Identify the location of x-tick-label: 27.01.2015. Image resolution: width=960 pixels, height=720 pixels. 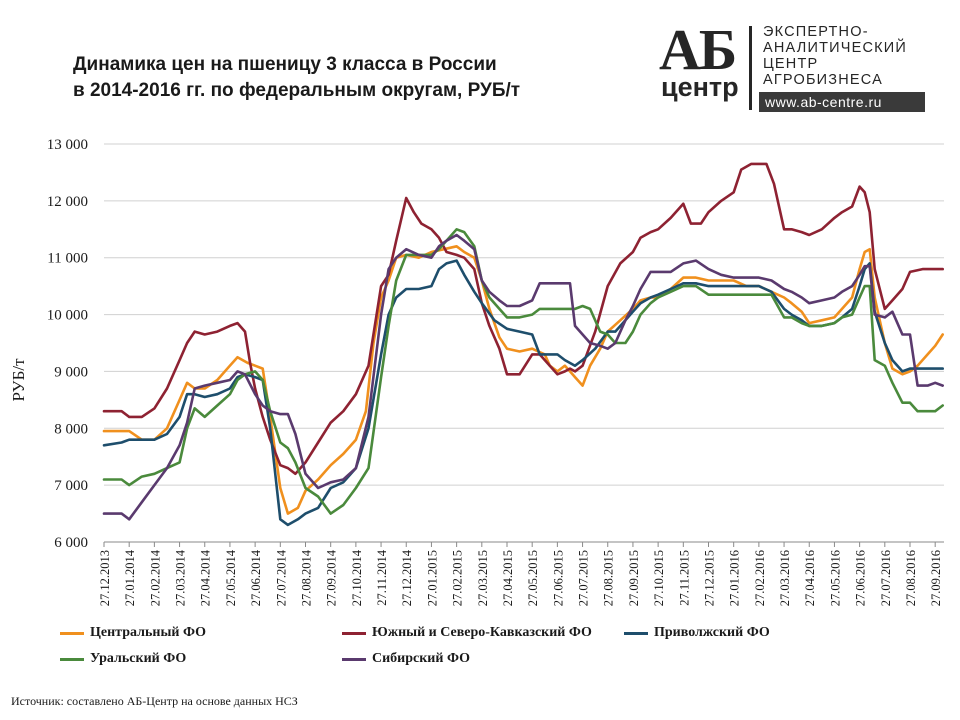
(432, 578).